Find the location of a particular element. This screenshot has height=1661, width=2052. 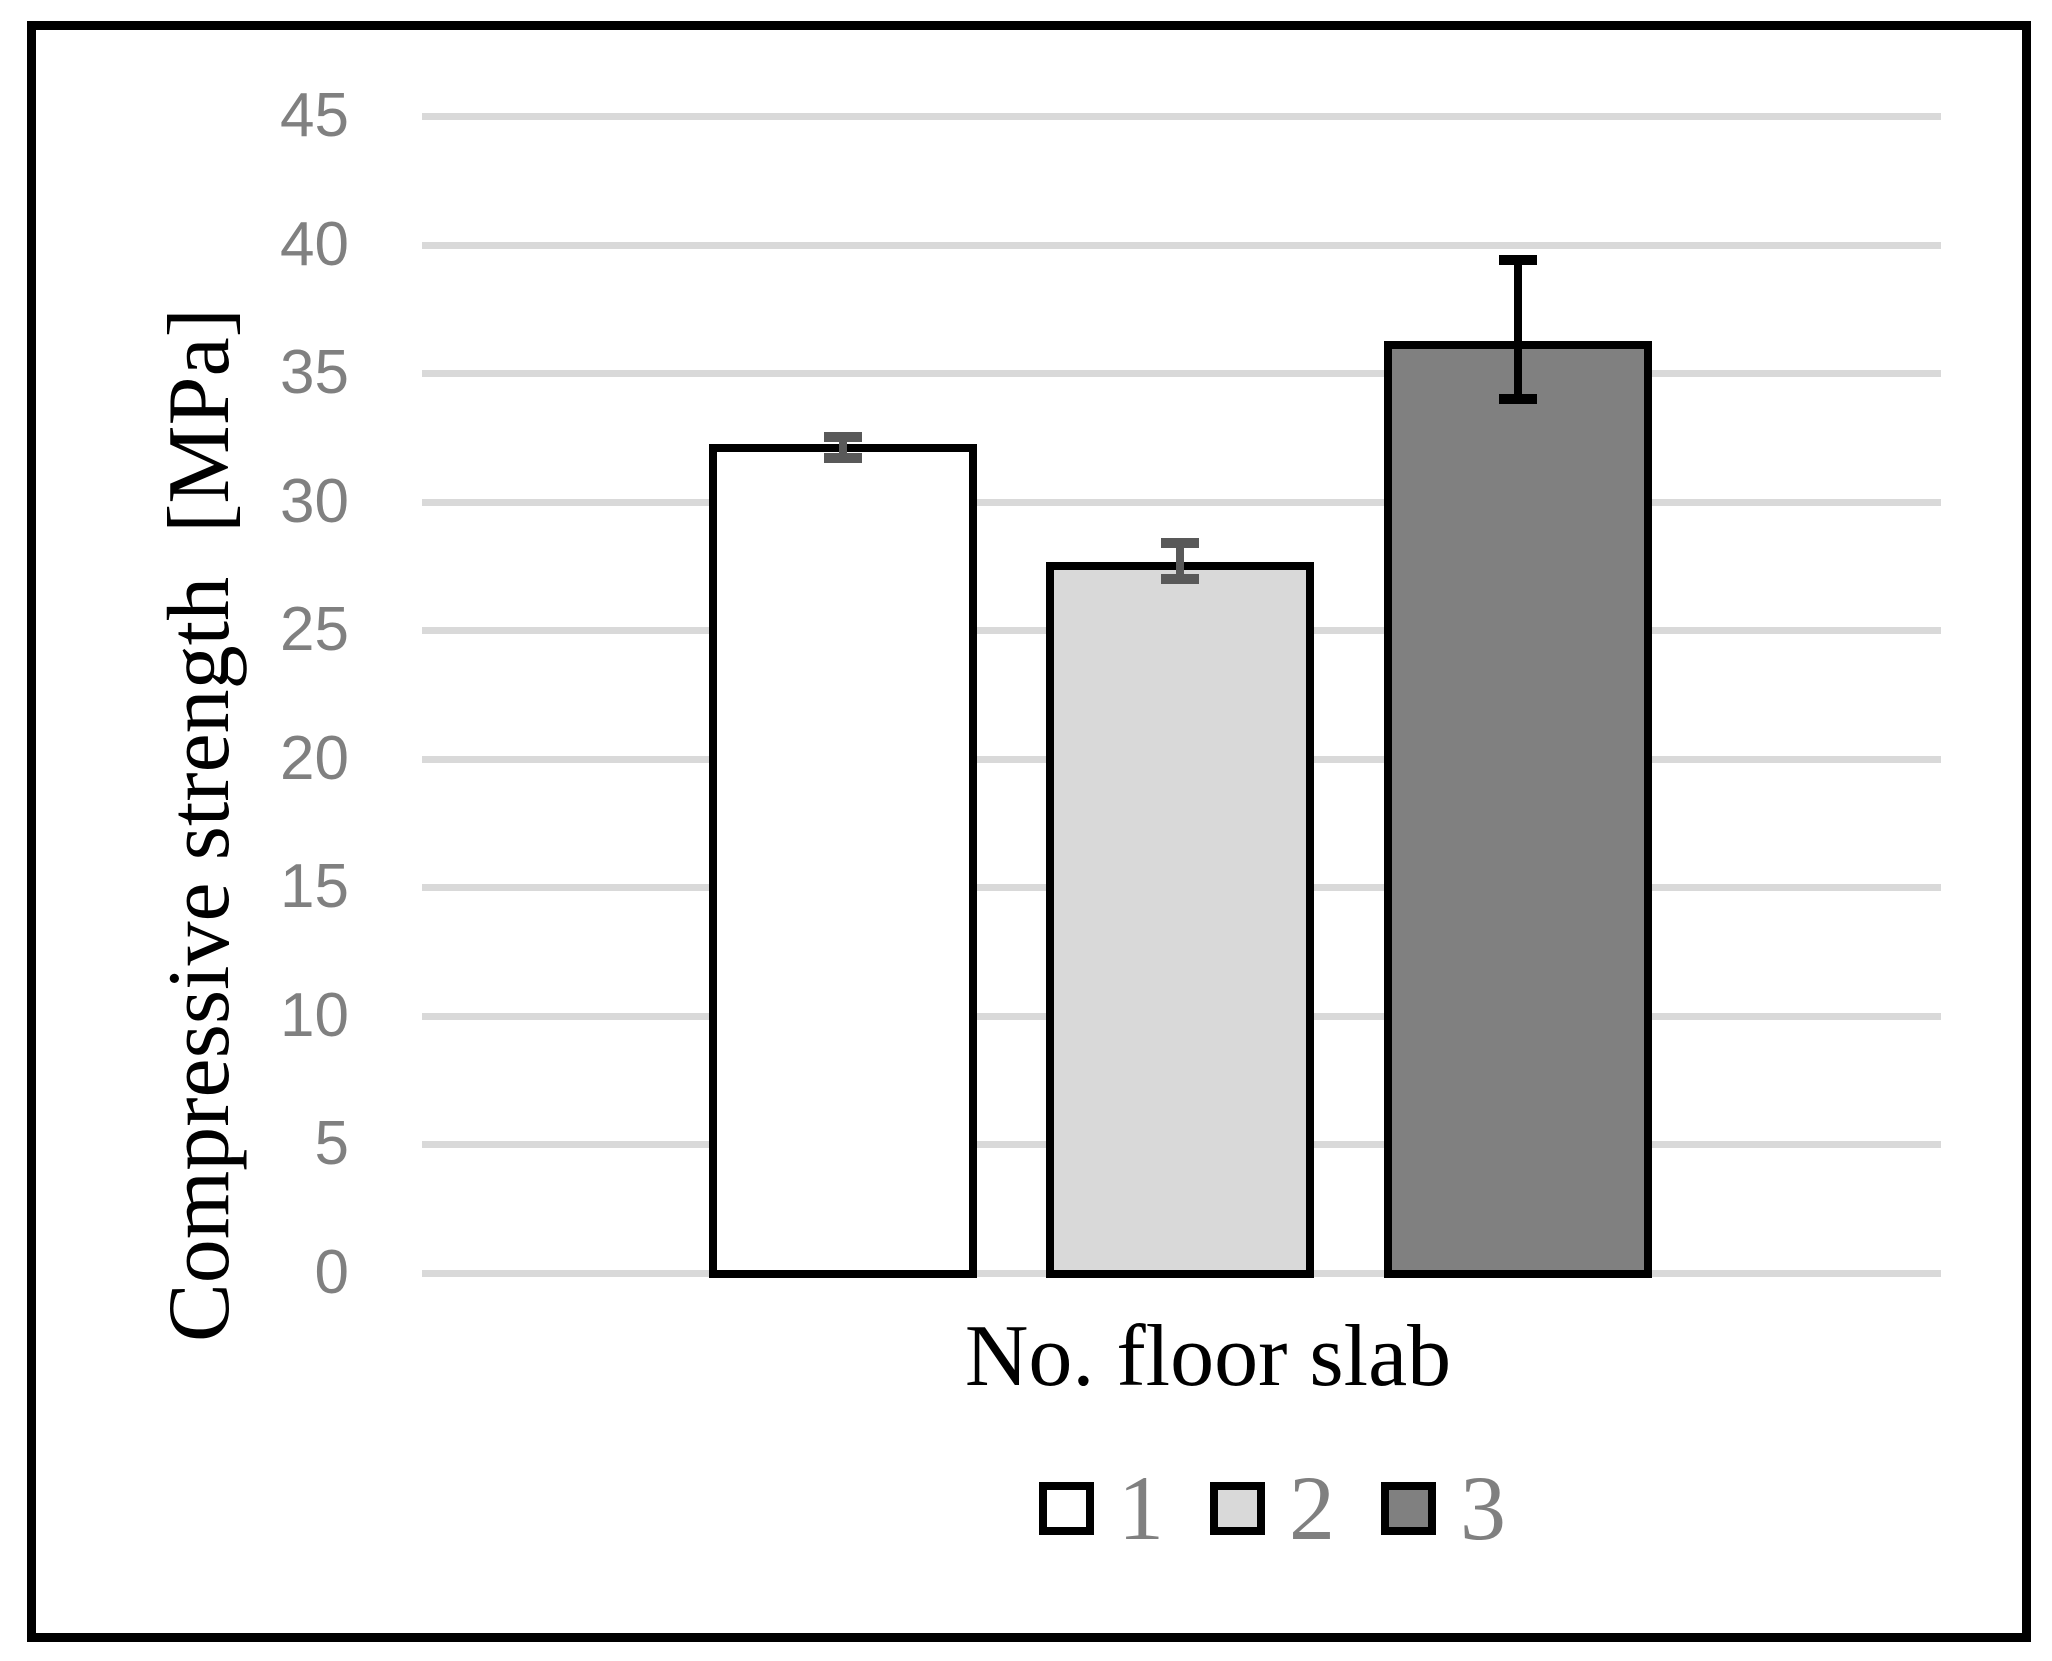

legend-item-2: 2 is located at coordinates (1272, 1508).